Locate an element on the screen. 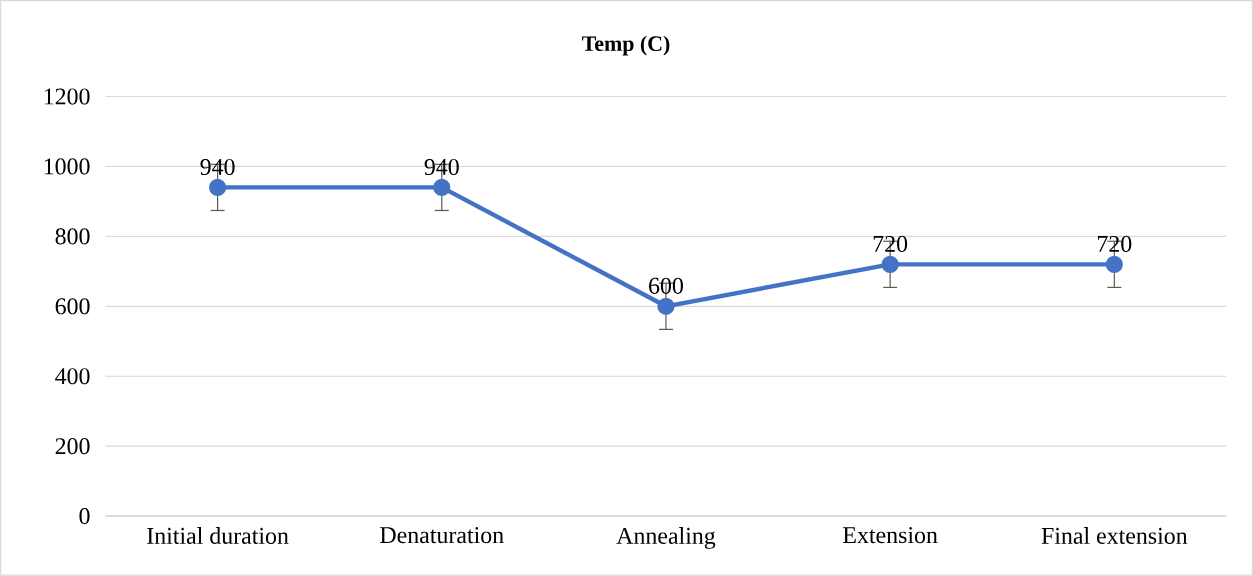 The image size is (1253, 576). y-tick-label: 600 is located at coordinates (72, 306).